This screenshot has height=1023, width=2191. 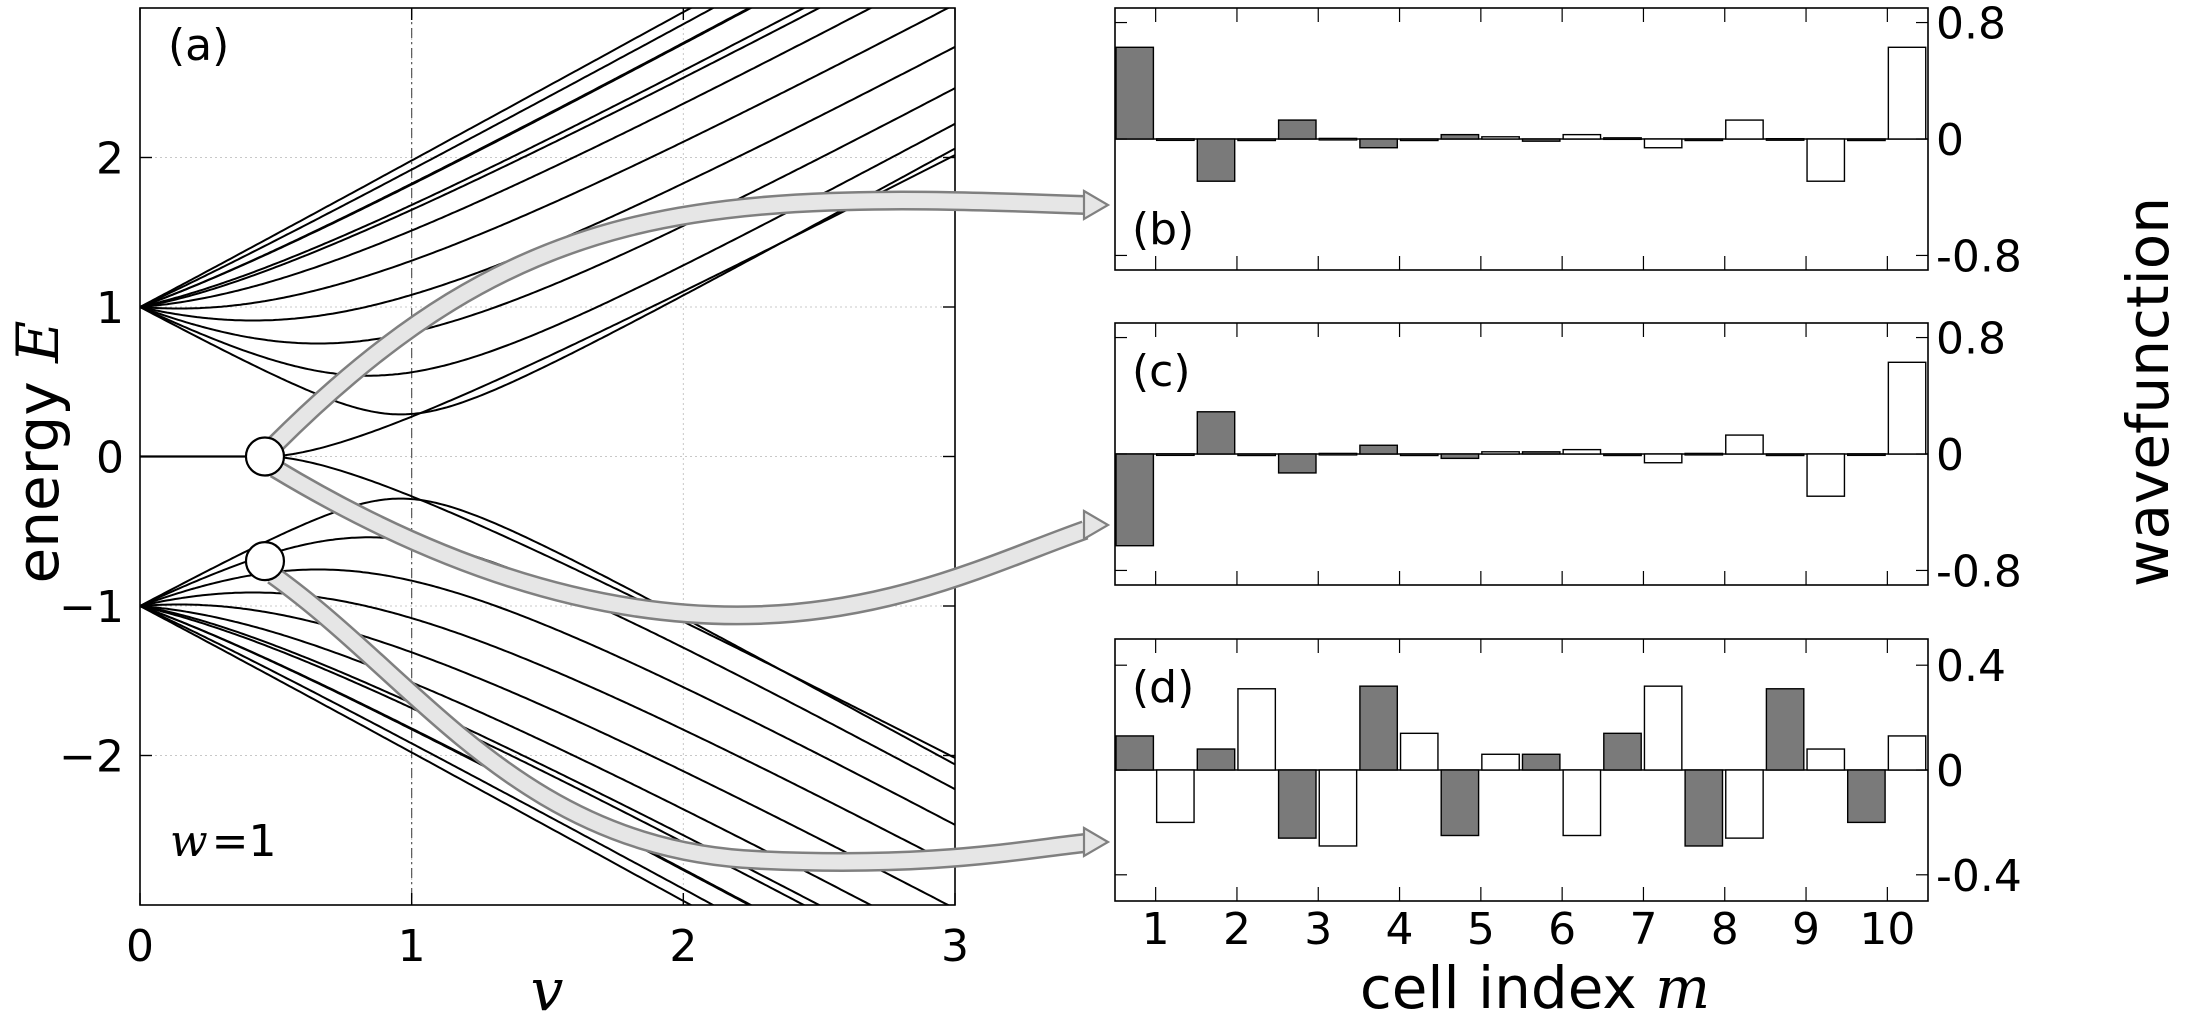 I want to click on y-axis-label: energy E, so click(x=38, y=452).